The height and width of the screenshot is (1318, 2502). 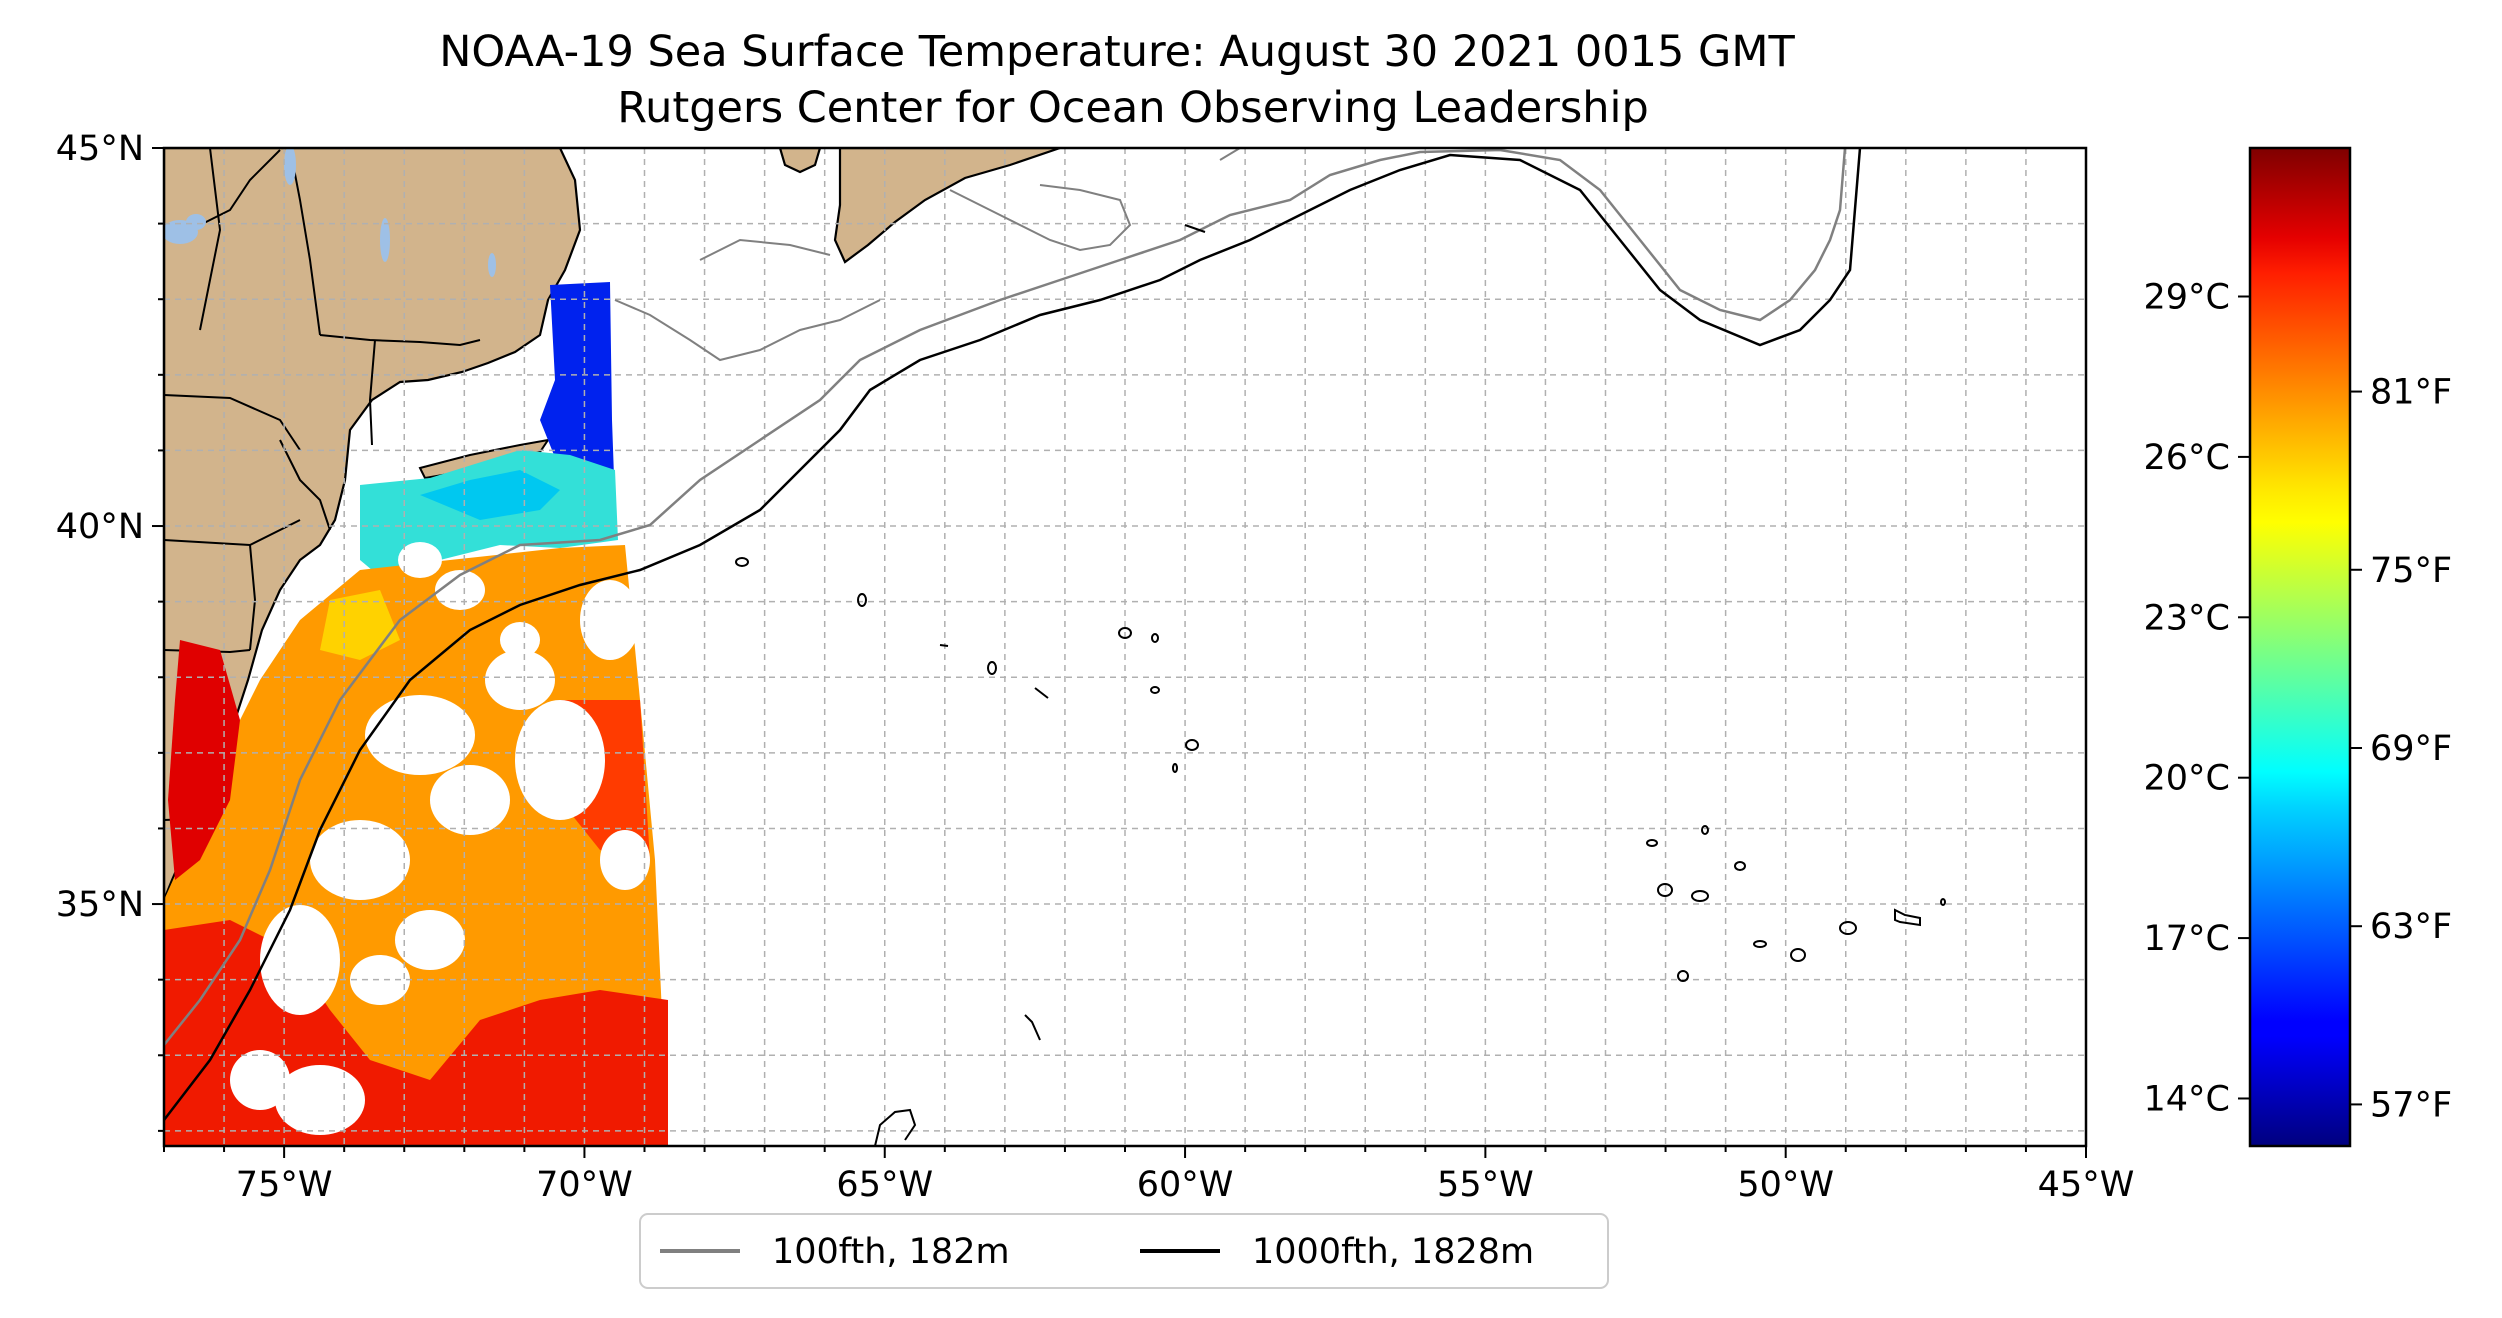 I want to click on state-borders, so click(x=322, y=484).